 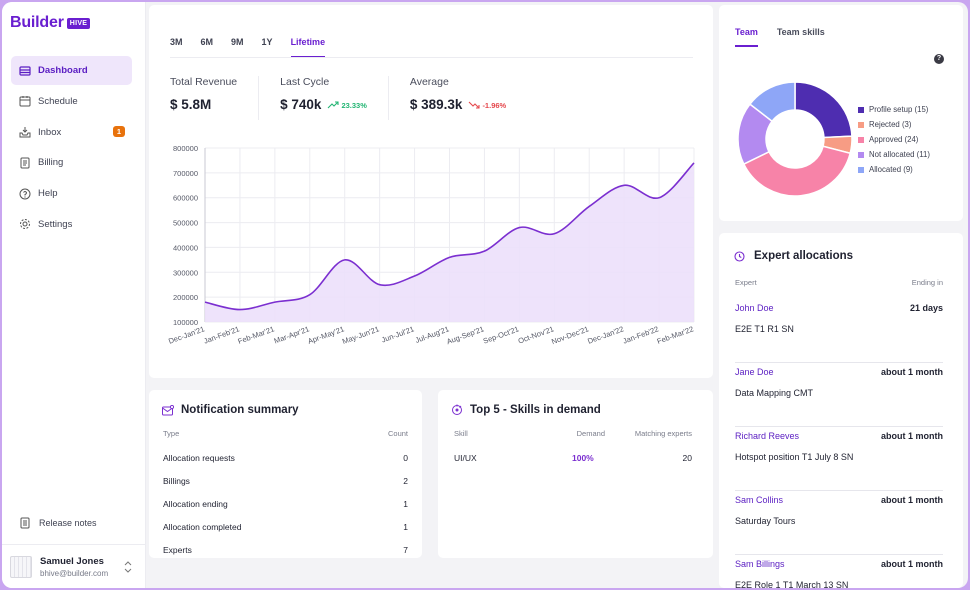 I want to click on list-item: John Doe 21 days E2E T1 R1 SN, so click(x=839, y=331).